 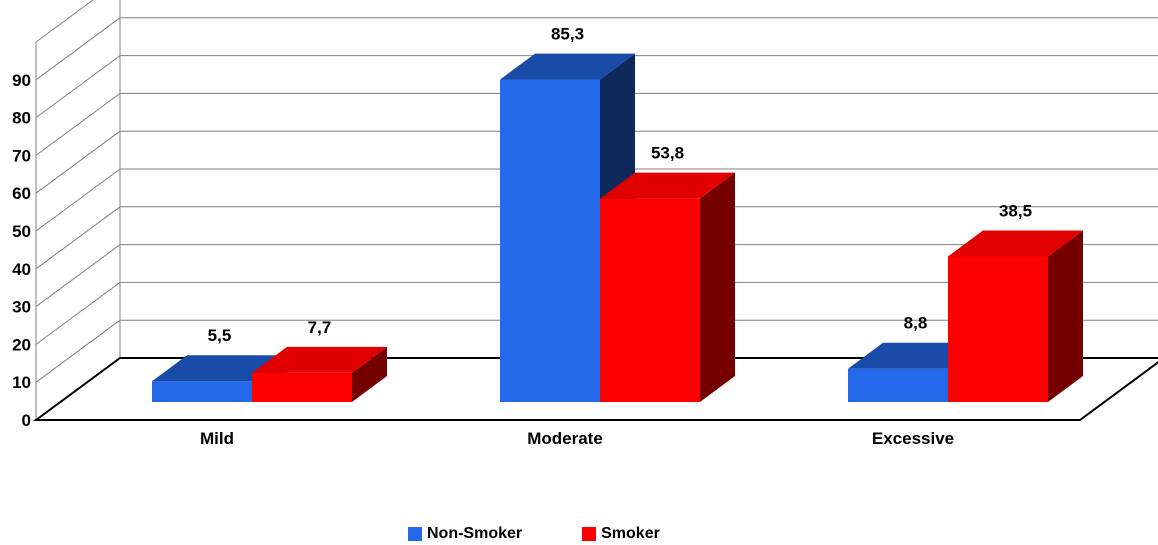 What do you see at coordinates (567, 34) in the screenshot?
I see `data-label: 85,3` at bounding box center [567, 34].